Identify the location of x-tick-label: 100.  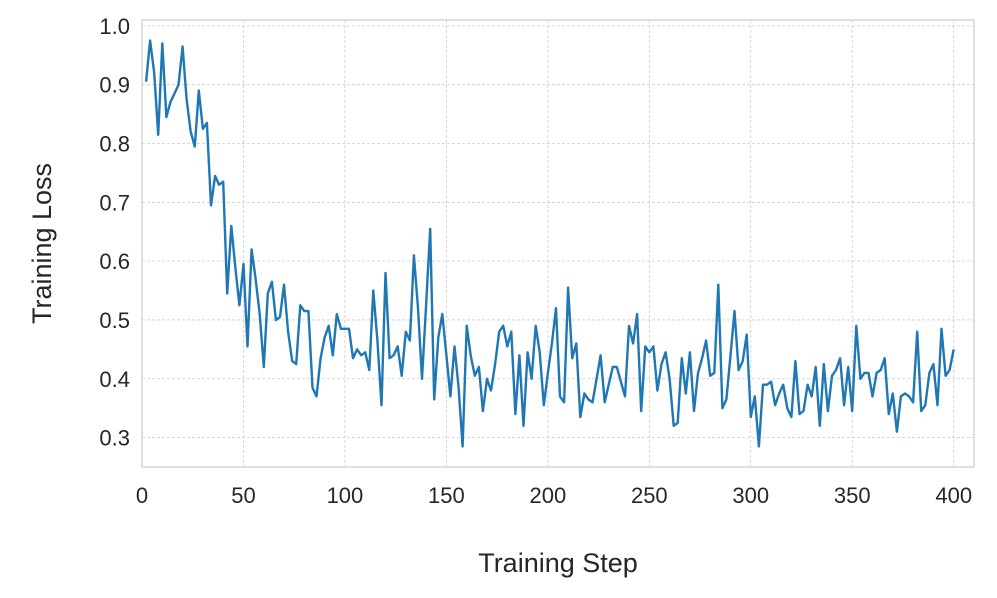
(345, 495).